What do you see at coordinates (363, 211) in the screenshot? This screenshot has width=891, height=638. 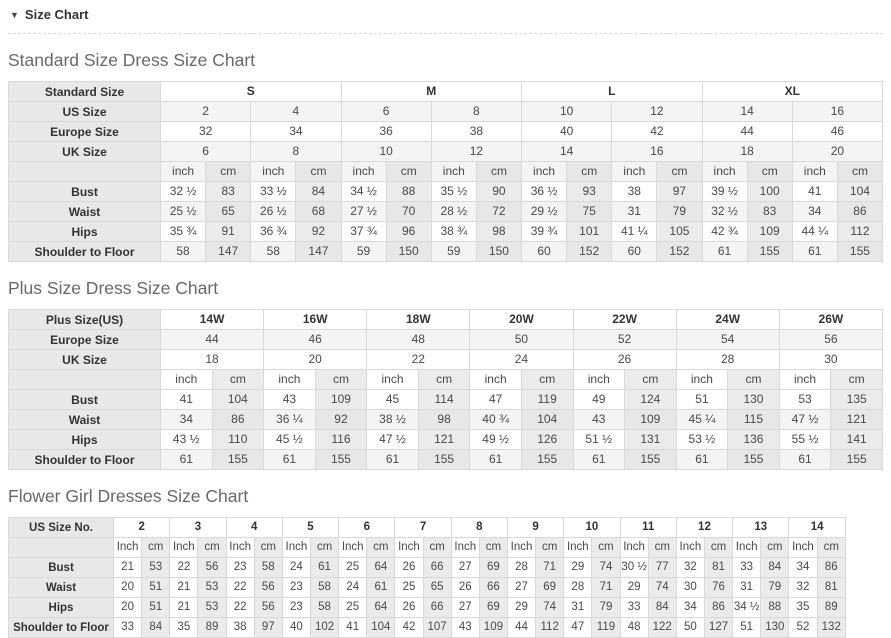 I see `table-cell: 27 ½` at bounding box center [363, 211].